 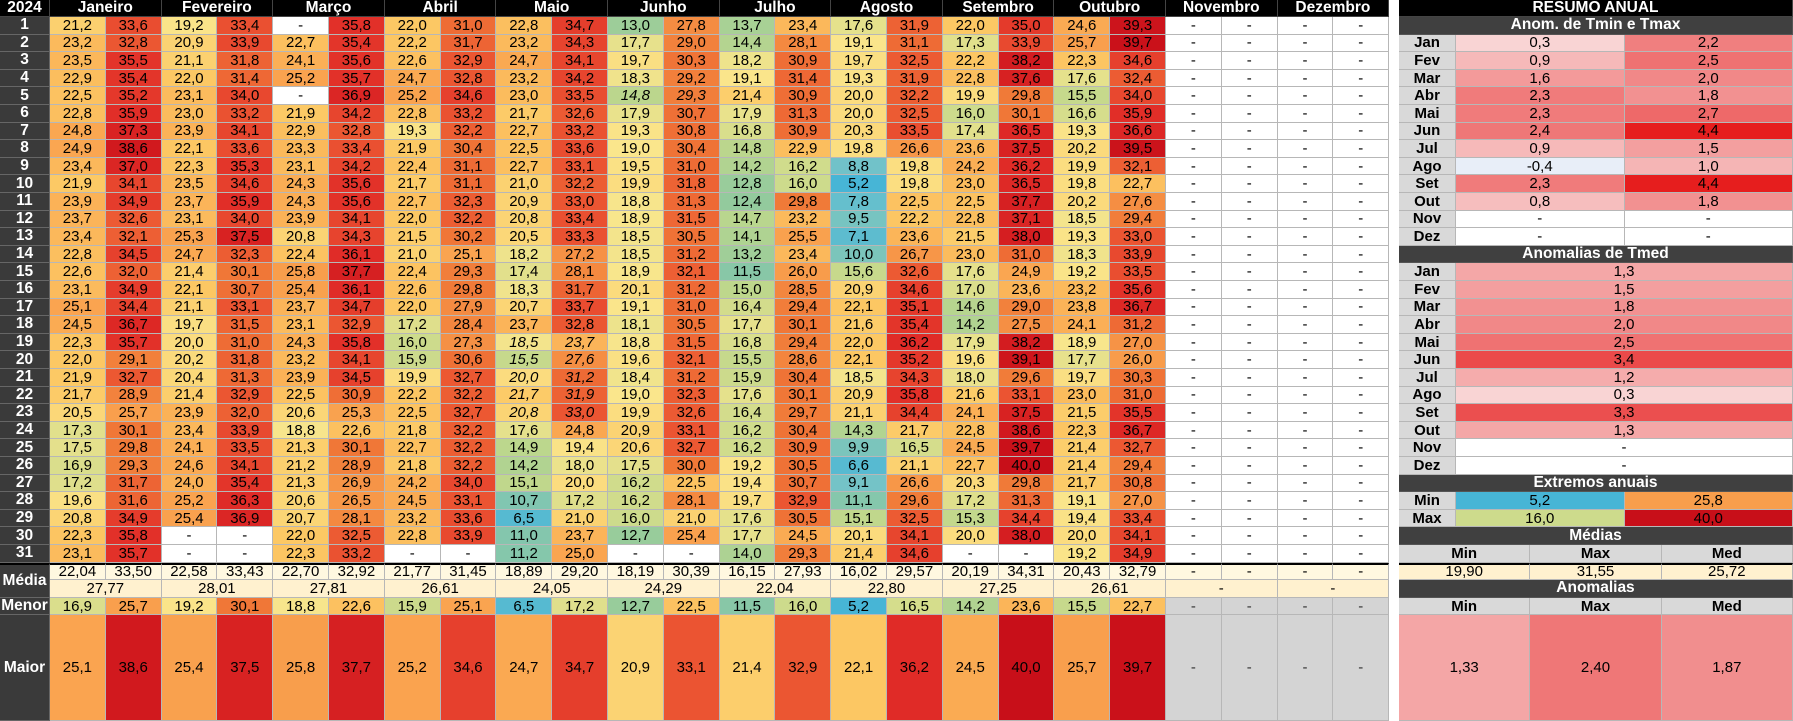 I want to click on tmax-cell: 33,5, so click(x=245, y=448).